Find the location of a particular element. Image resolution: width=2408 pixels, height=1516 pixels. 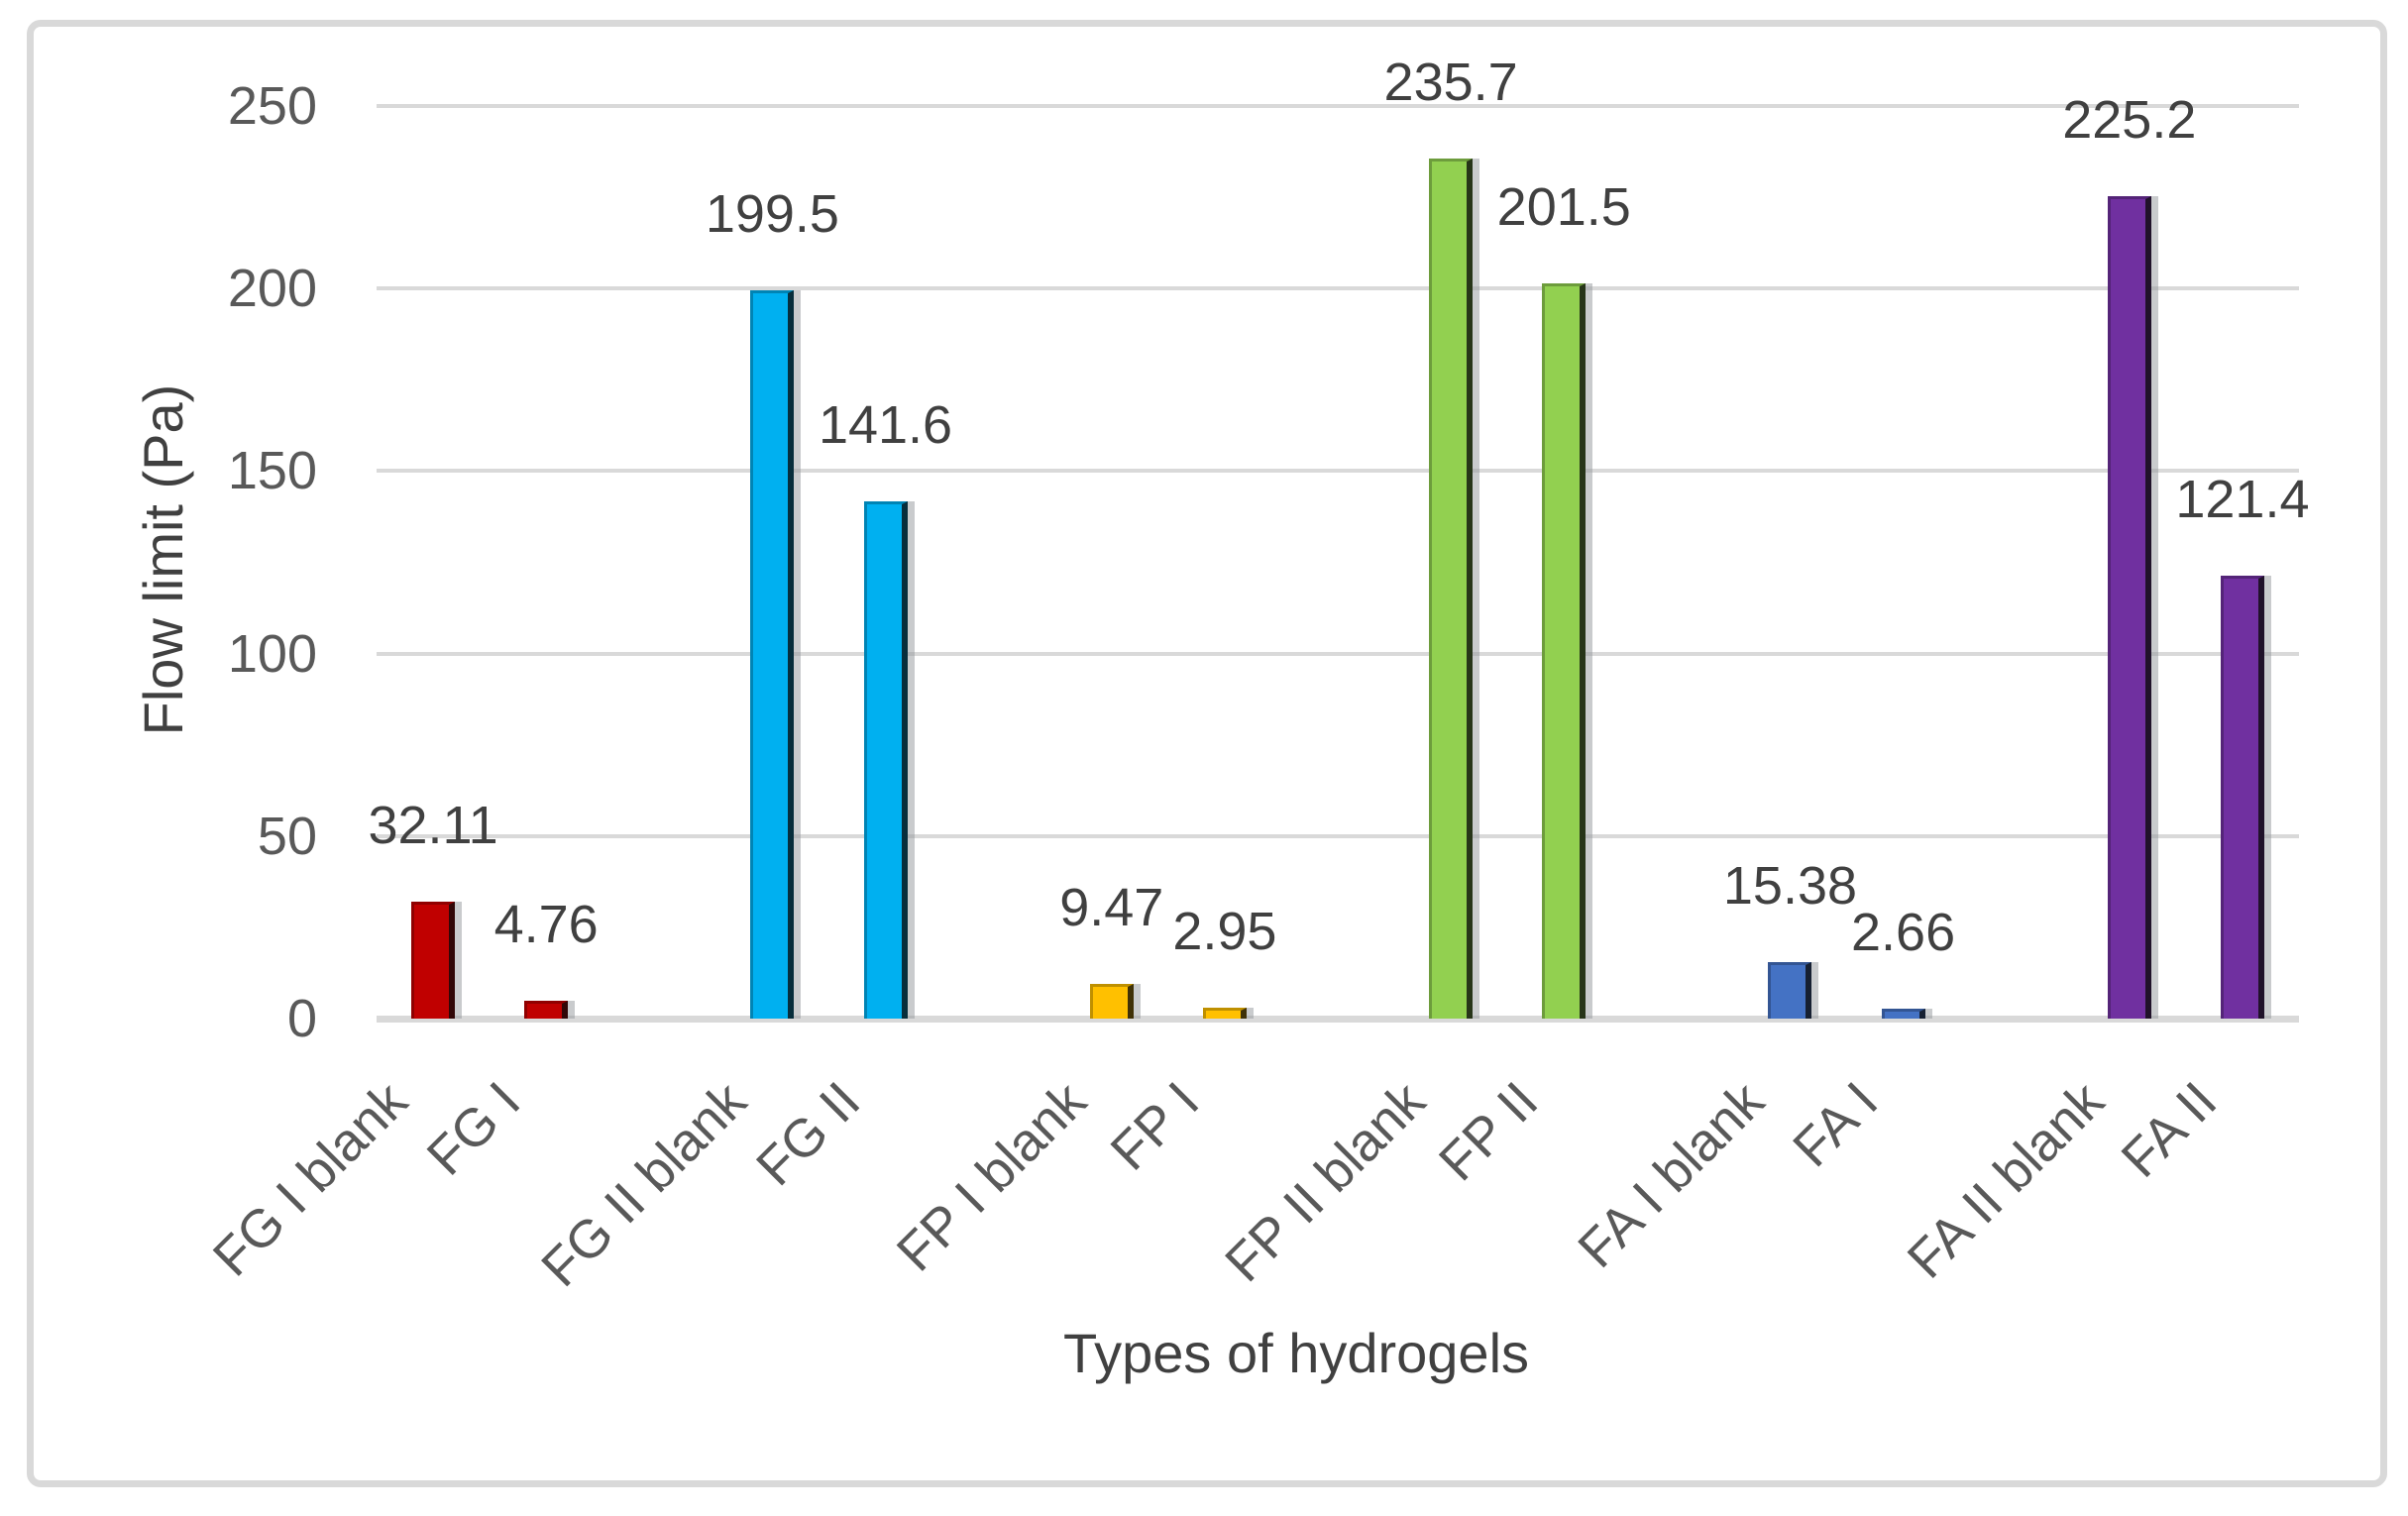

y-tick-label-250: 250 is located at coordinates (272, 106).